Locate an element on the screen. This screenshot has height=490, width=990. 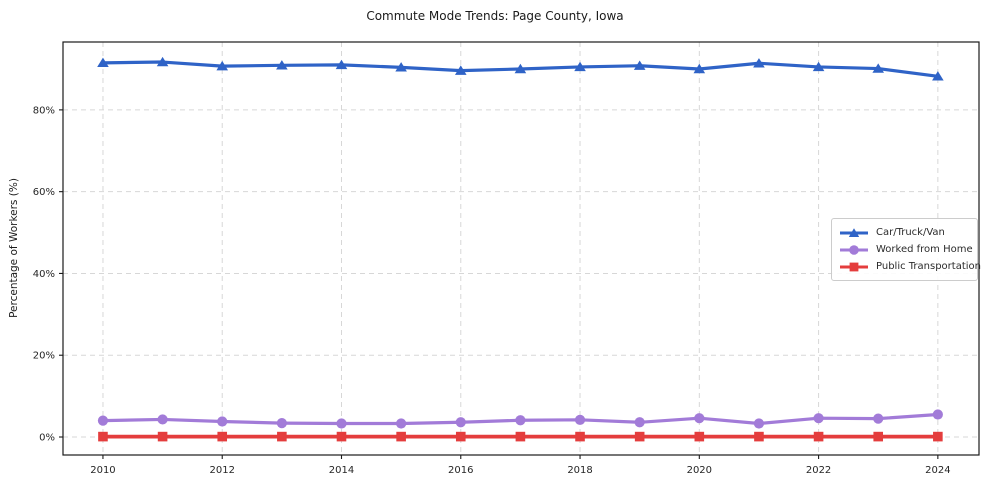
legend-item-worked-from-home: Worked from Home is located at coordinates (906, 249).